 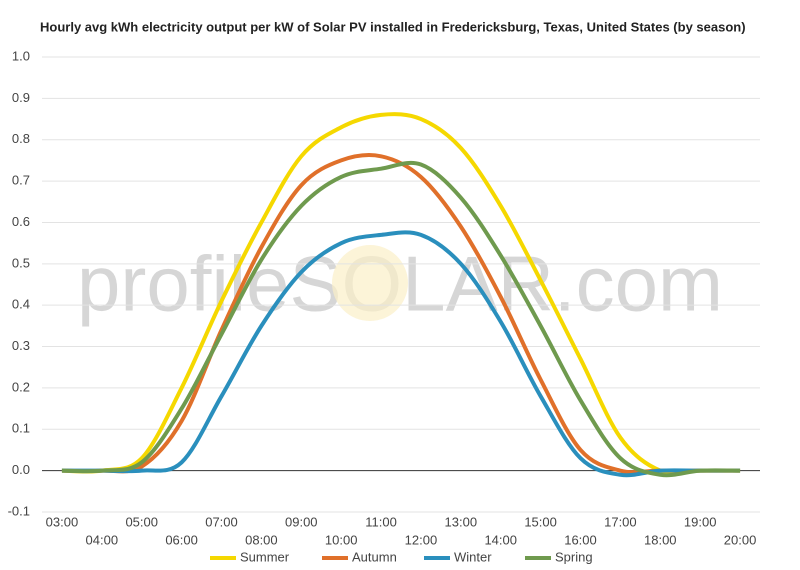 What do you see at coordinates (21, 97) in the screenshot?
I see `y-tick-label: 0.9` at bounding box center [21, 97].